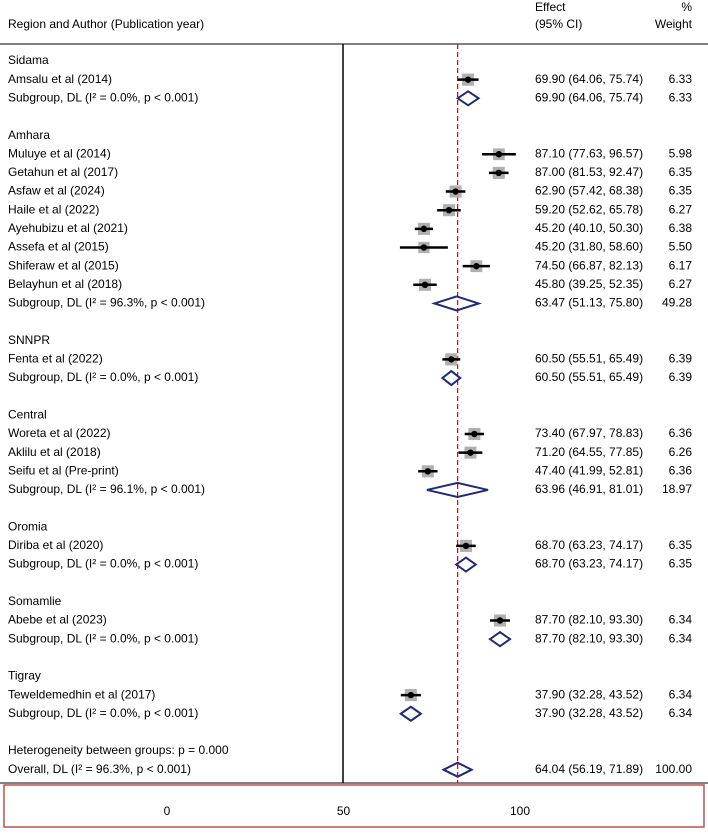 Image resolution: width=708 pixels, height=834 pixels. What do you see at coordinates (68, 228) in the screenshot?
I see `row-label: Ayehubizu et al (2021)` at bounding box center [68, 228].